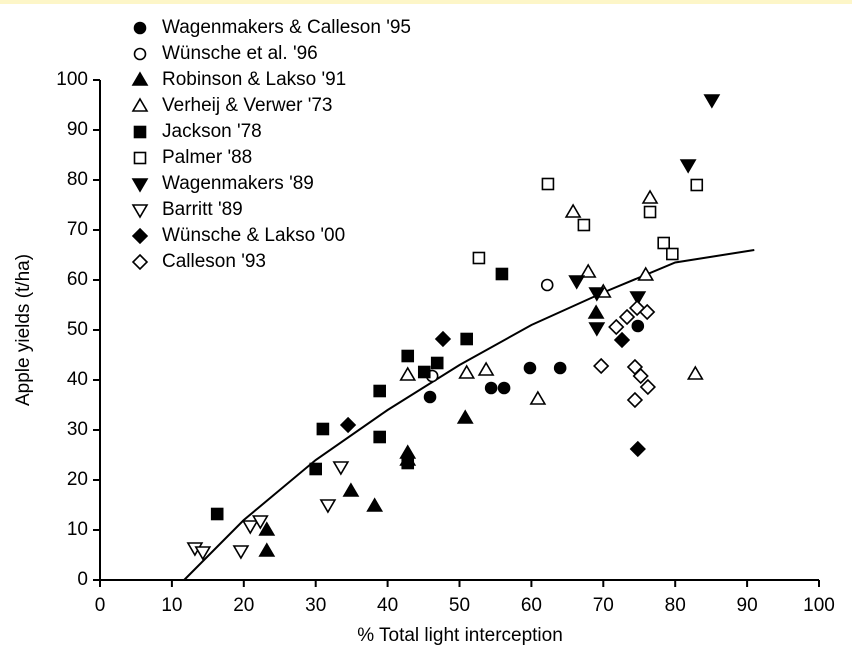 This screenshot has width=852, height=653. What do you see at coordinates (214, 261) in the screenshot?
I see `legend-label: Calleson '93` at bounding box center [214, 261].